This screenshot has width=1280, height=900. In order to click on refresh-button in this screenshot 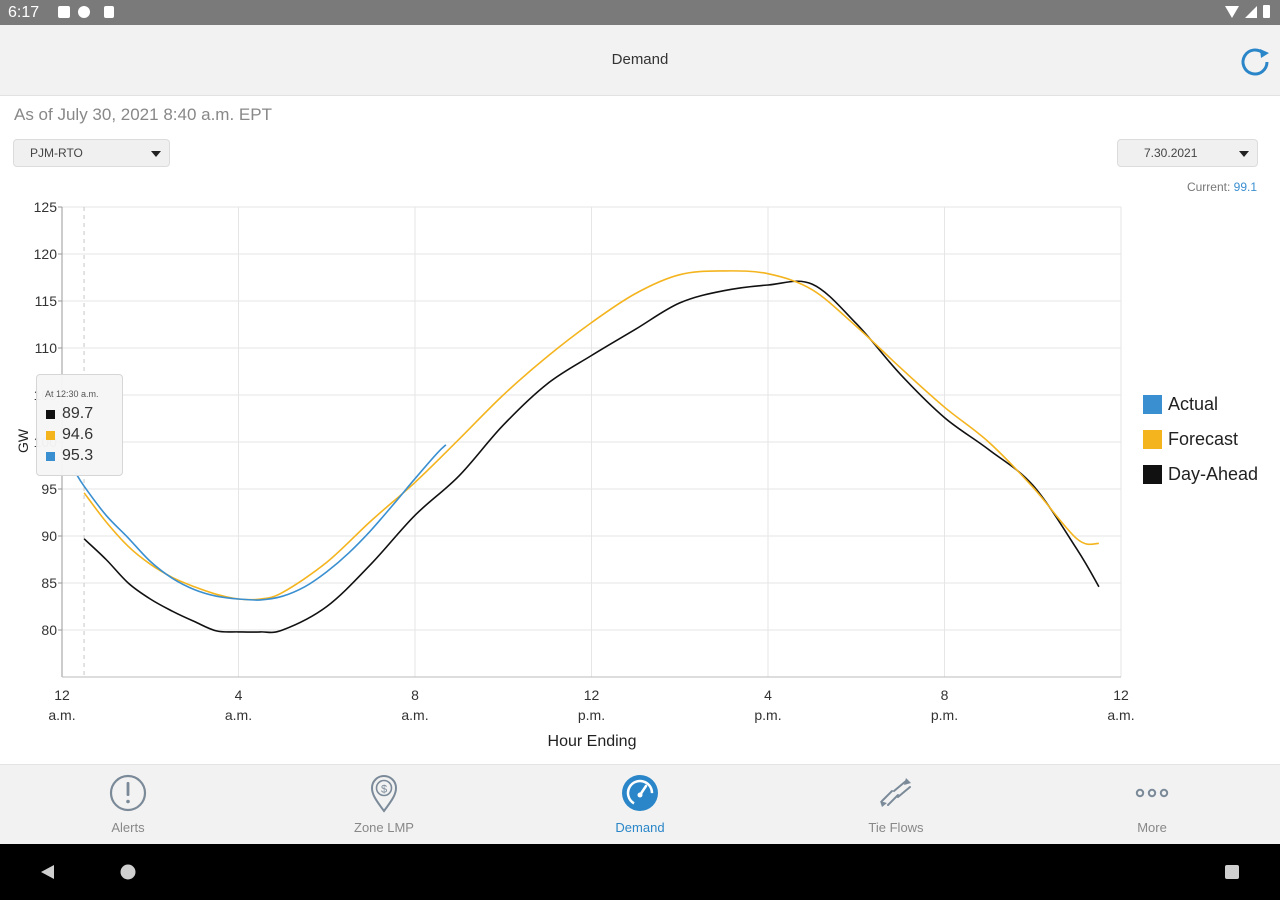, I will do `click(1255, 62)`.